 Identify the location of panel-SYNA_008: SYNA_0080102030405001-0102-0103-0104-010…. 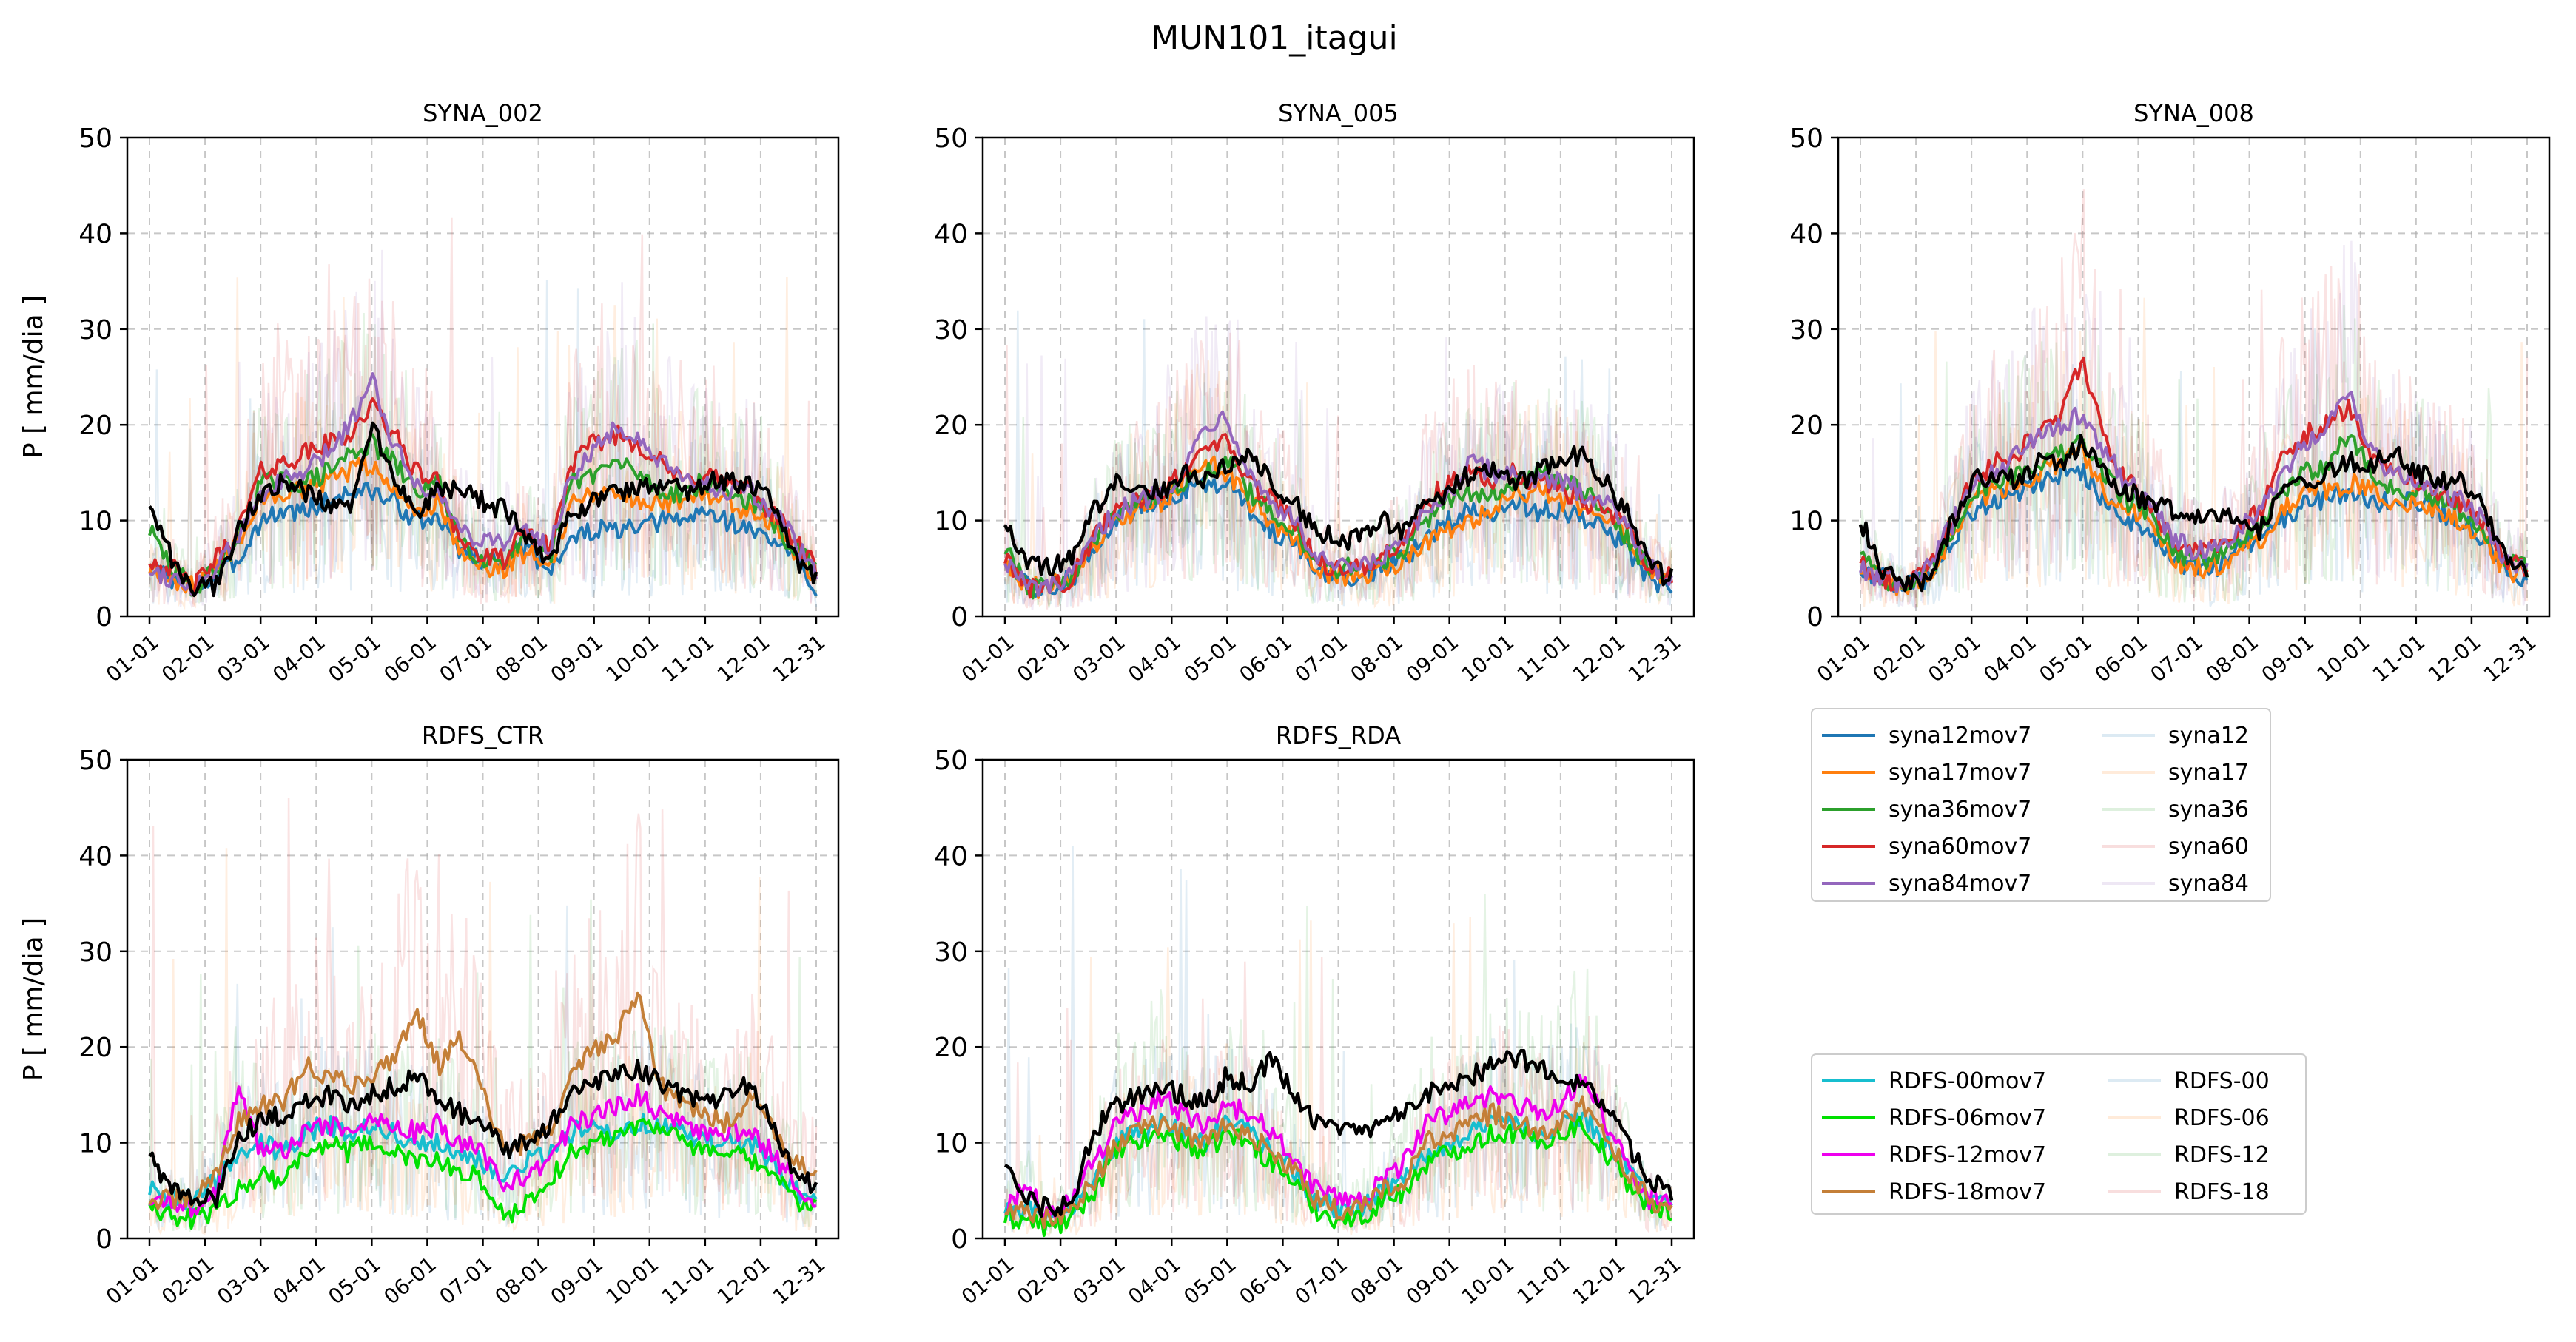
(2170, 393).